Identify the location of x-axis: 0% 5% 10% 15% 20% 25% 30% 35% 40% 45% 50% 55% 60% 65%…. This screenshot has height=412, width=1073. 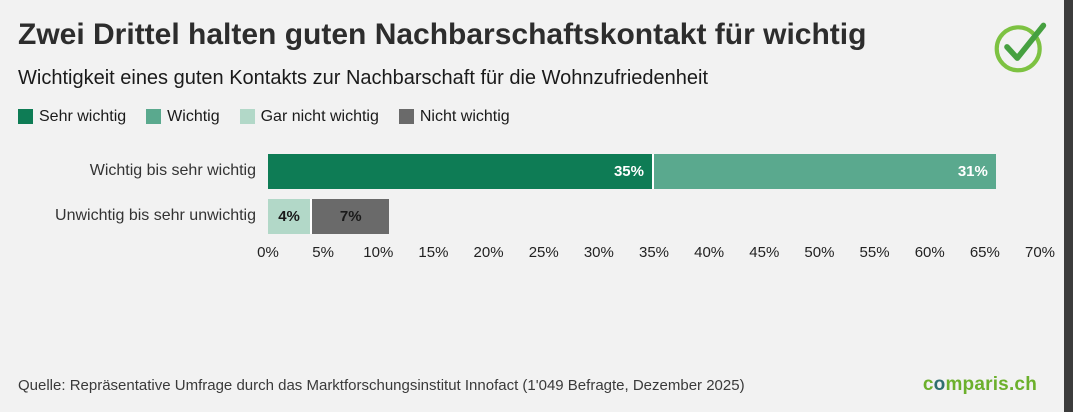
(656, 253).